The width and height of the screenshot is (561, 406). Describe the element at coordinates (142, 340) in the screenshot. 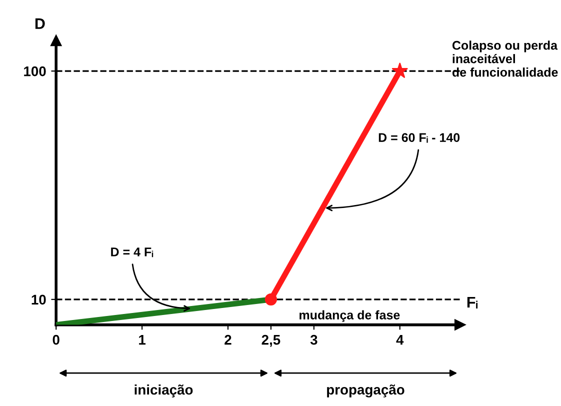

I see `x-tick-label: 1` at that location.